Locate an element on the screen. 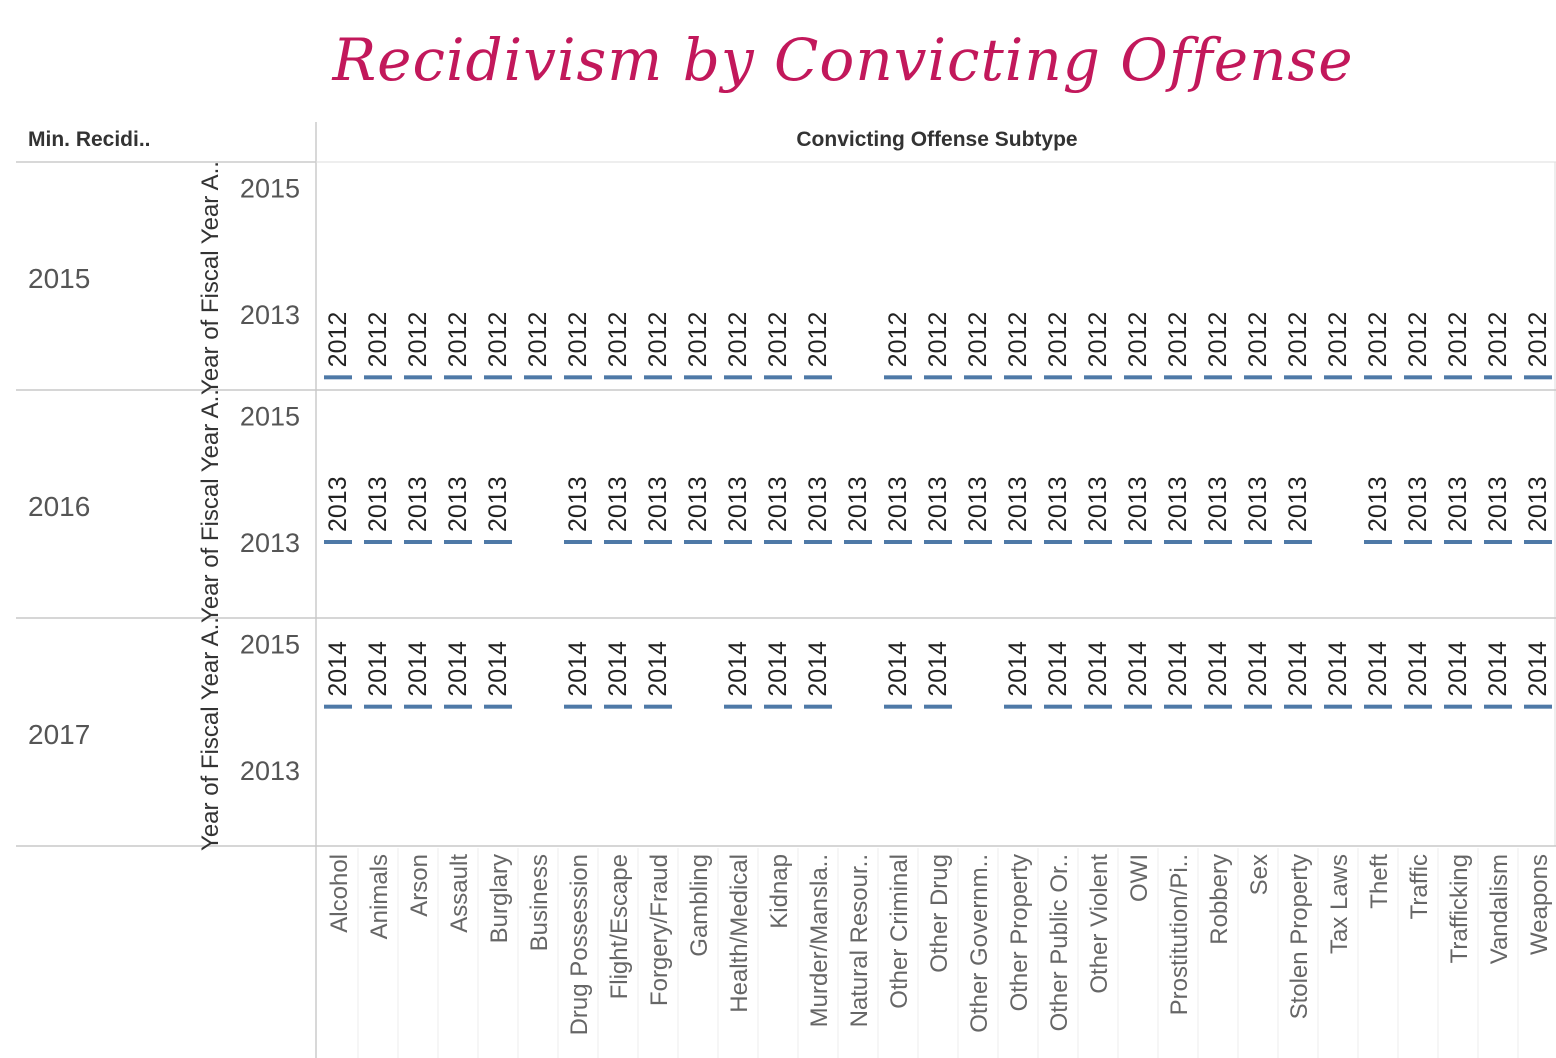 This screenshot has width=1556, height=1058. category-label: Business is located at coordinates (539, 902).